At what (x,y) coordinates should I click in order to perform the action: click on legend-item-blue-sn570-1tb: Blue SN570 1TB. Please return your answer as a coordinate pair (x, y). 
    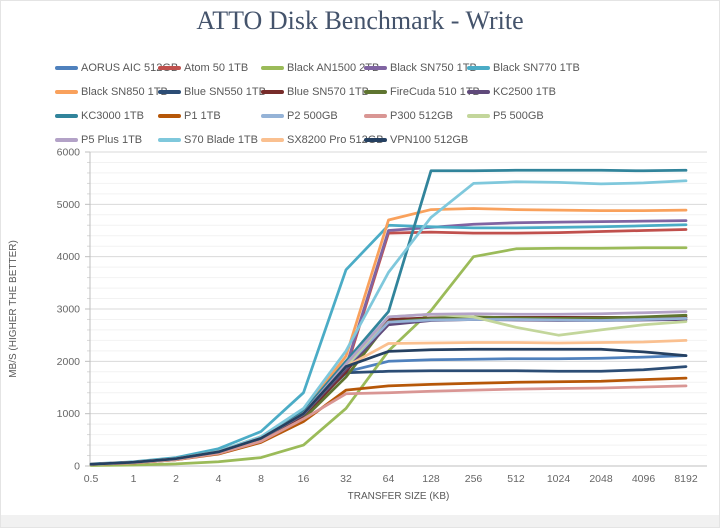
    Looking at the image, I should click on (315, 92).